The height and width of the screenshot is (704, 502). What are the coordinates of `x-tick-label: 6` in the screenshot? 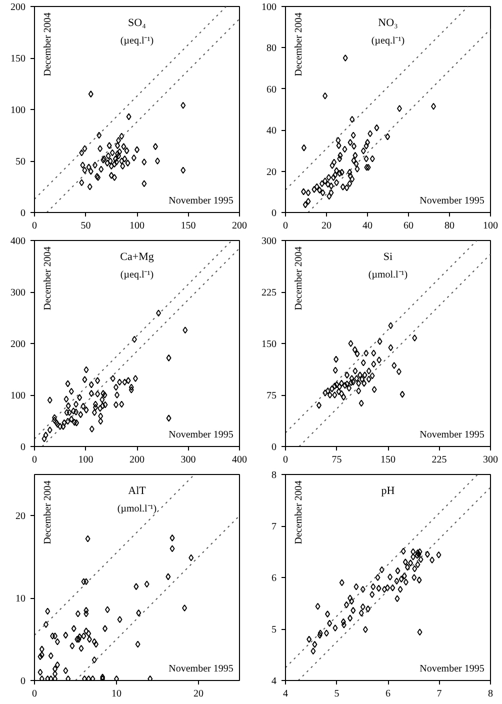 It's located at (388, 694).